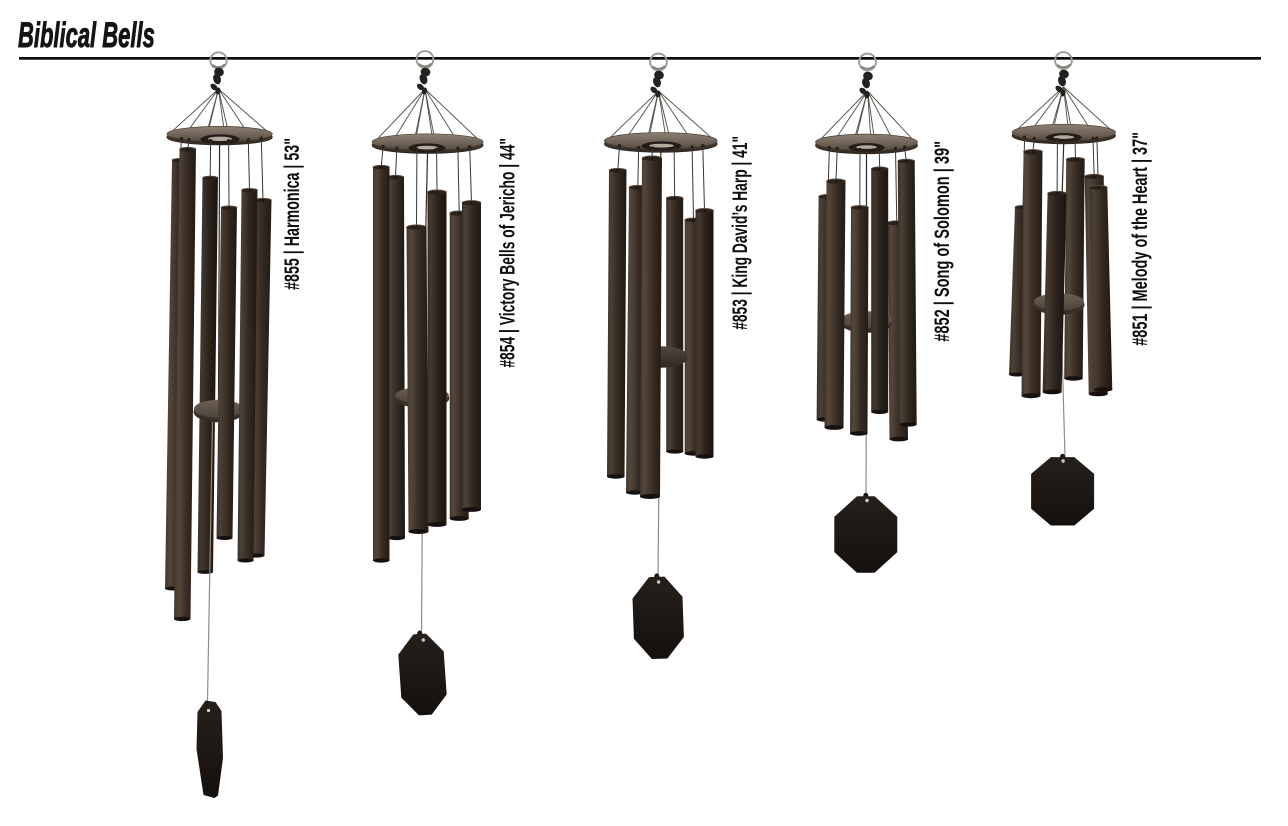  What do you see at coordinates (740, 233) in the screenshot?
I see `svg-text: #853 | King David’s Harp | 41"` at bounding box center [740, 233].